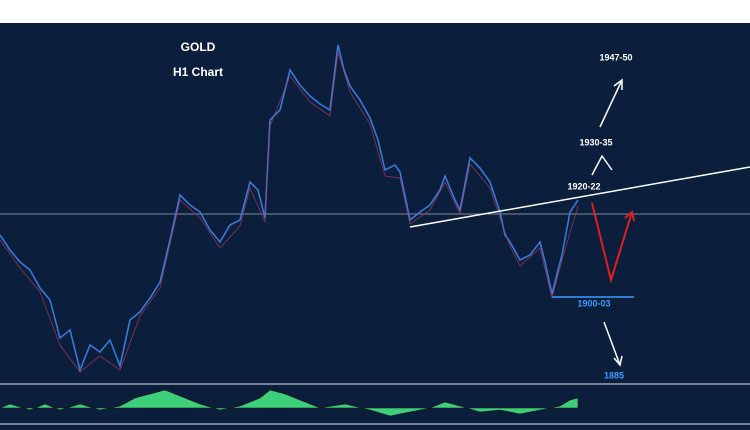 The height and width of the screenshot is (430, 750). Describe the element at coordinates (611, 103) in the screenshot. I see `arrow-up` at that location.